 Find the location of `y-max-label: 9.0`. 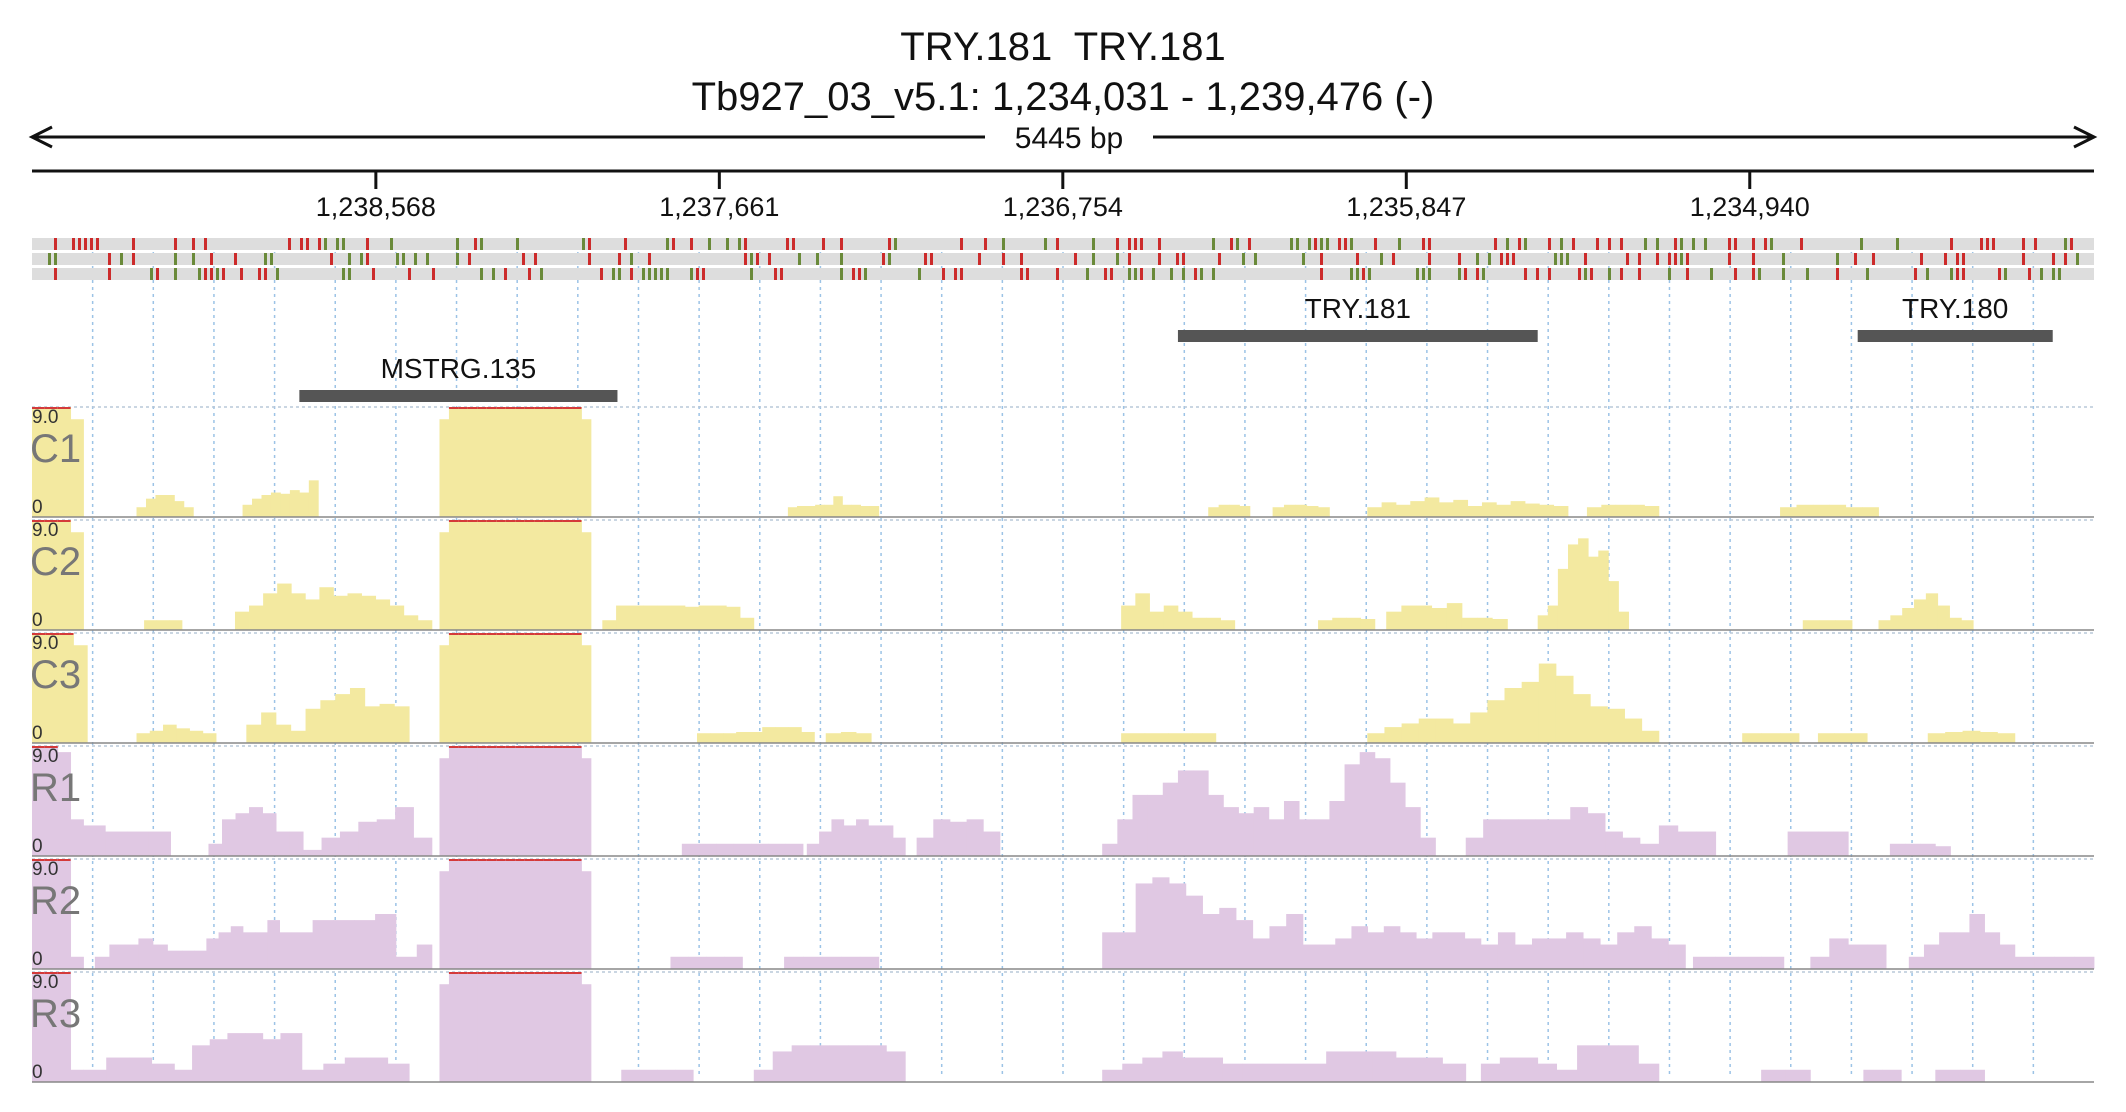

y-max-label: 9.0 is located at coordinates (45, 982).